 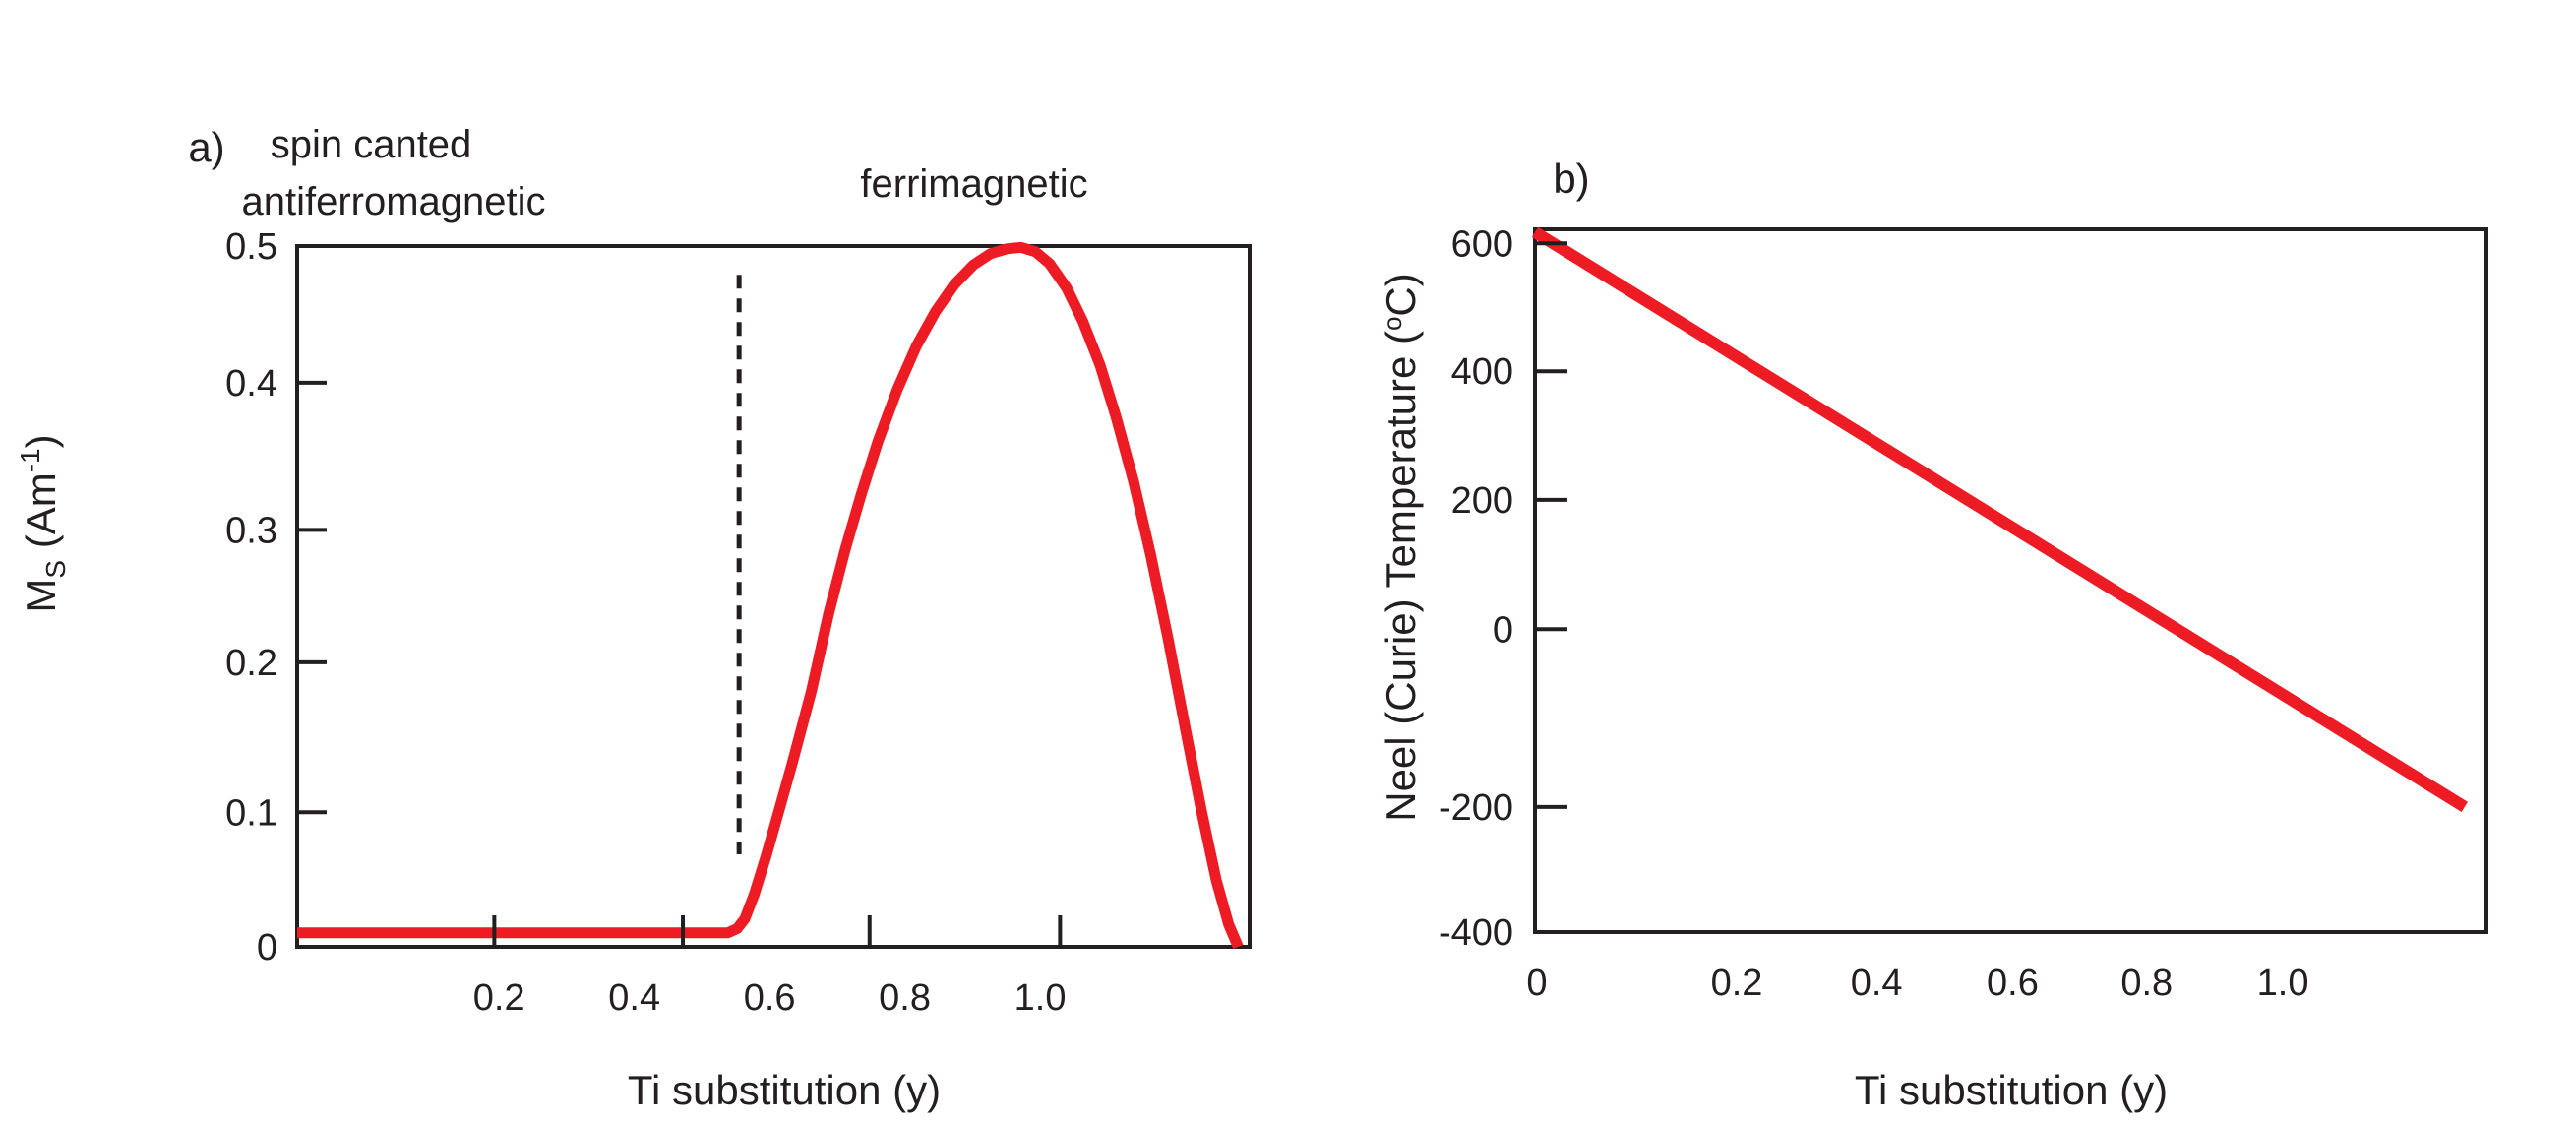 I want to click on y-axis-tick-labels-a: 0.5 0.4 0.3 0.2 0.1 0, so click(x=251, y=597).